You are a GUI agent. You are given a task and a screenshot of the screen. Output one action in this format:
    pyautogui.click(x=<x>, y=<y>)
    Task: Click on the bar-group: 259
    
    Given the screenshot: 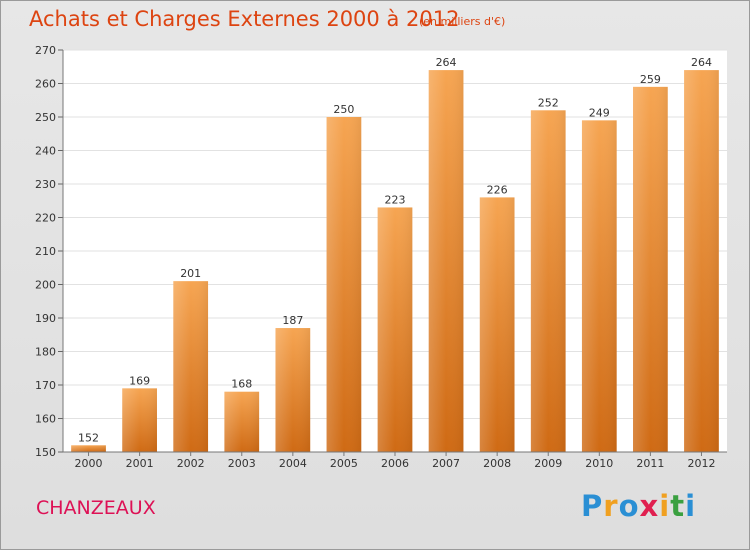 What is the action you would take?
    pyautogui.click(x=650, y=262)
    